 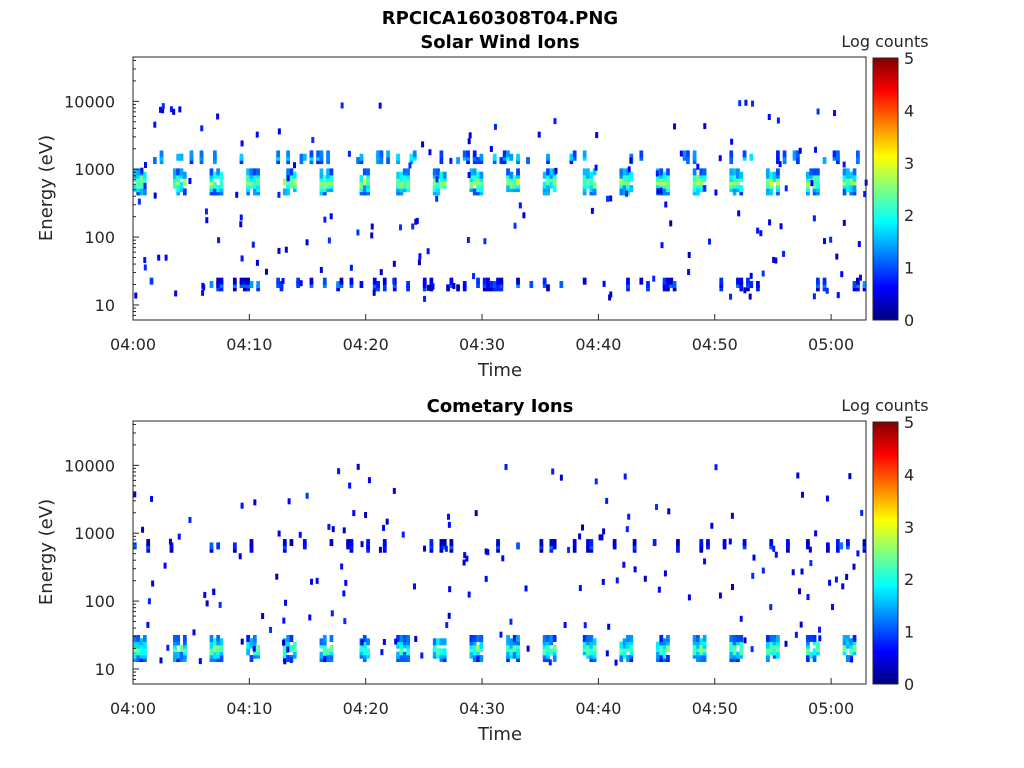 I want to click on colorbar-tick-label: 1, so click(x=909, y=268).